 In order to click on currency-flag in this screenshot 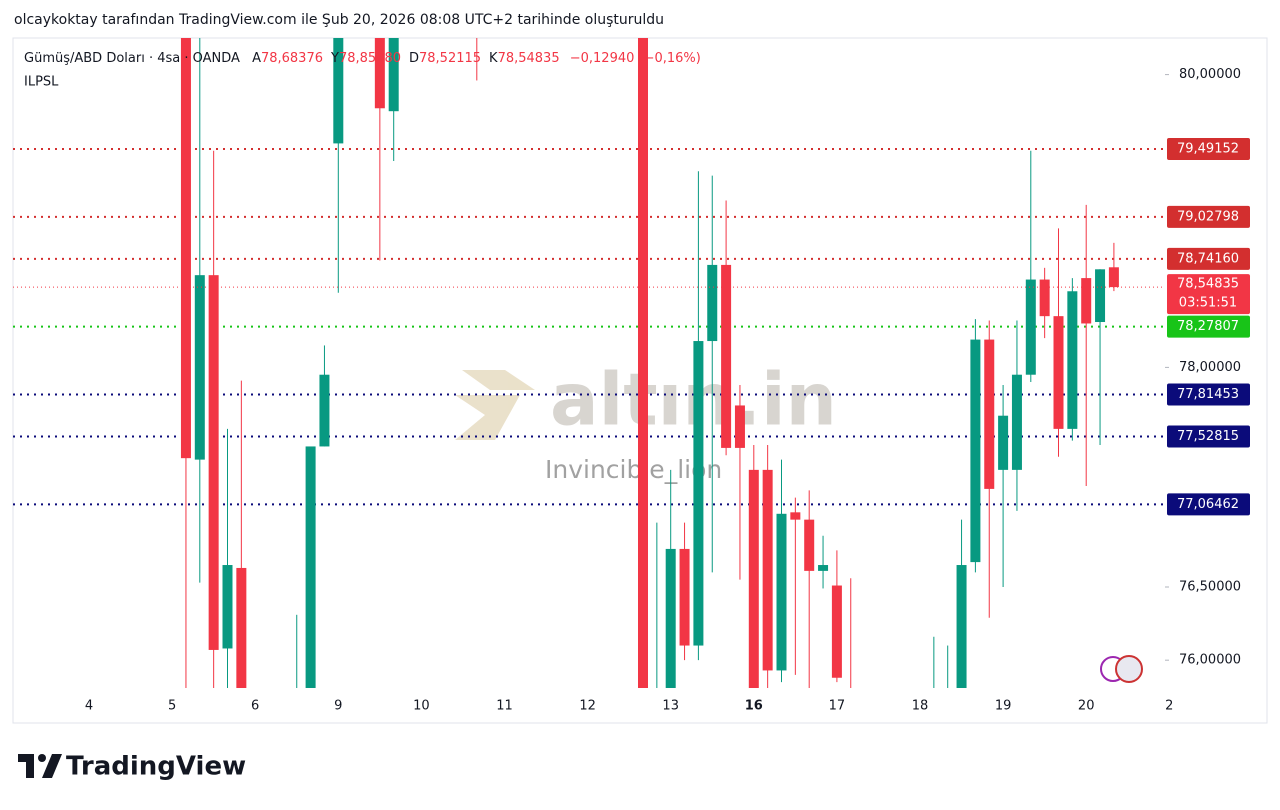, I will do `click(1121, 669)`.